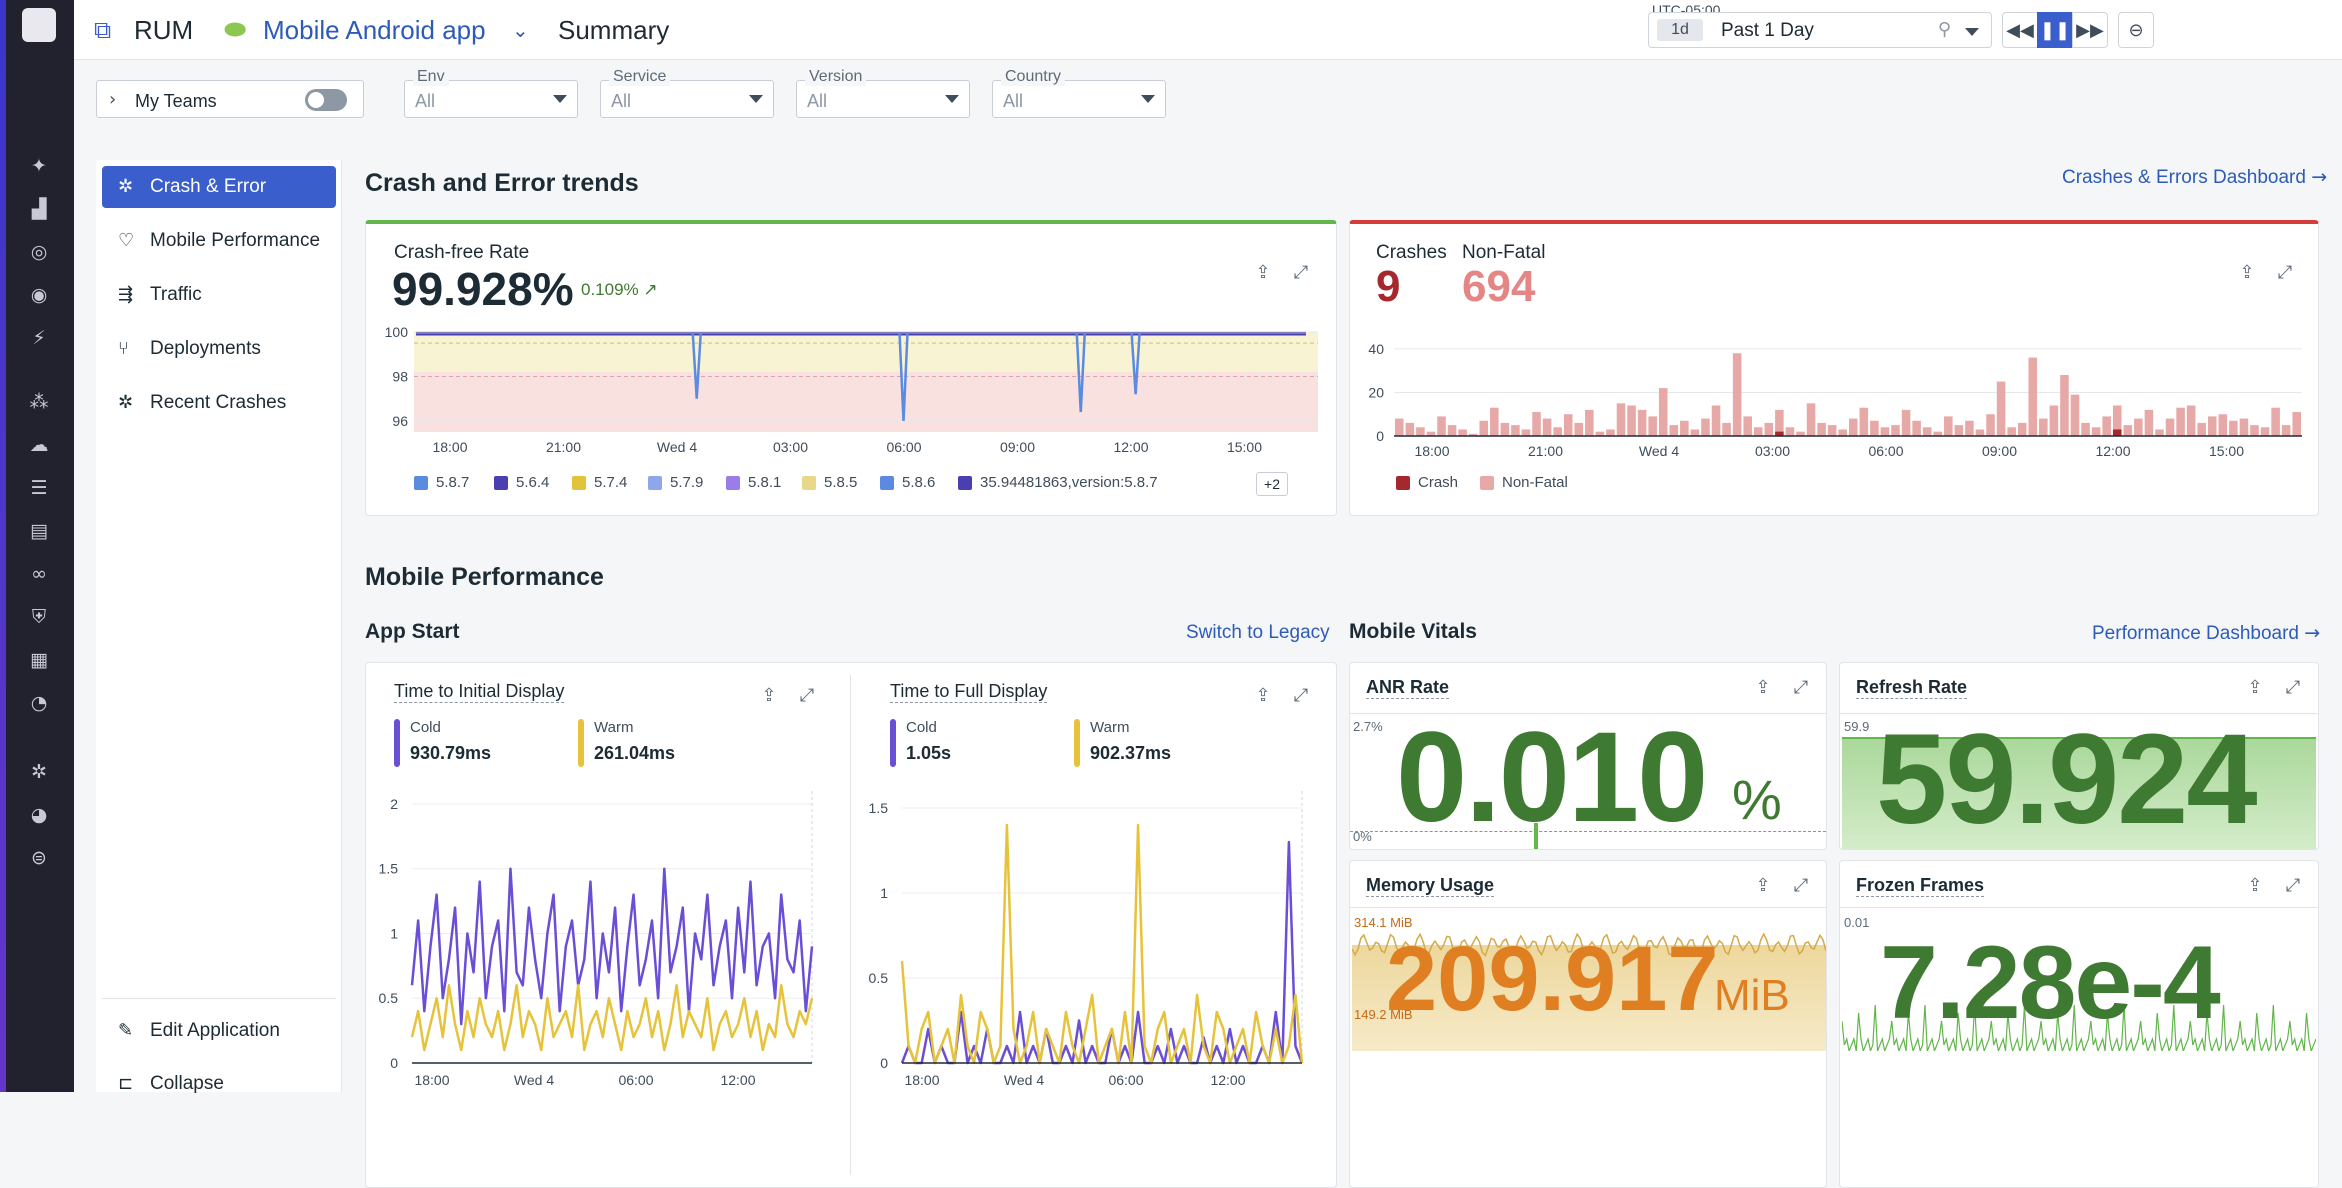 This screenshot has width=2342, height=1188. Describe the element at coordinates (1058, 482) in the screenshot. I see `legend-item: 35.94481863,version:5.8.7` at that location.